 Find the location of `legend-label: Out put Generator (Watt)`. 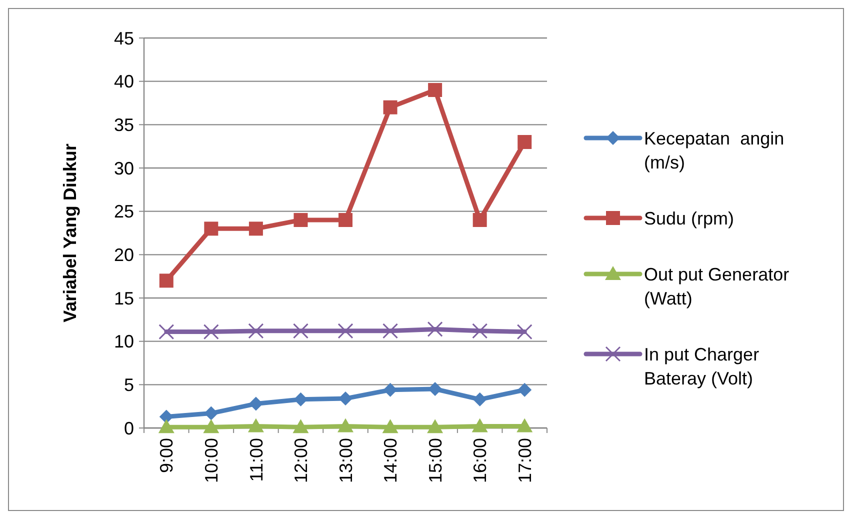

legend-label: Out put Generator (Watt) is located at coordinates (717, 286).